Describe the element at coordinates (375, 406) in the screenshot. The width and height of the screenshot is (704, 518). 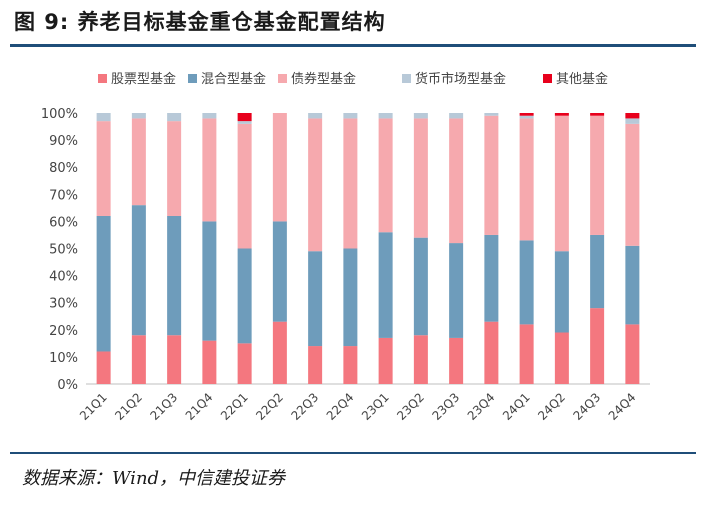
I see `x-tick-label: 23Q1` at that location.